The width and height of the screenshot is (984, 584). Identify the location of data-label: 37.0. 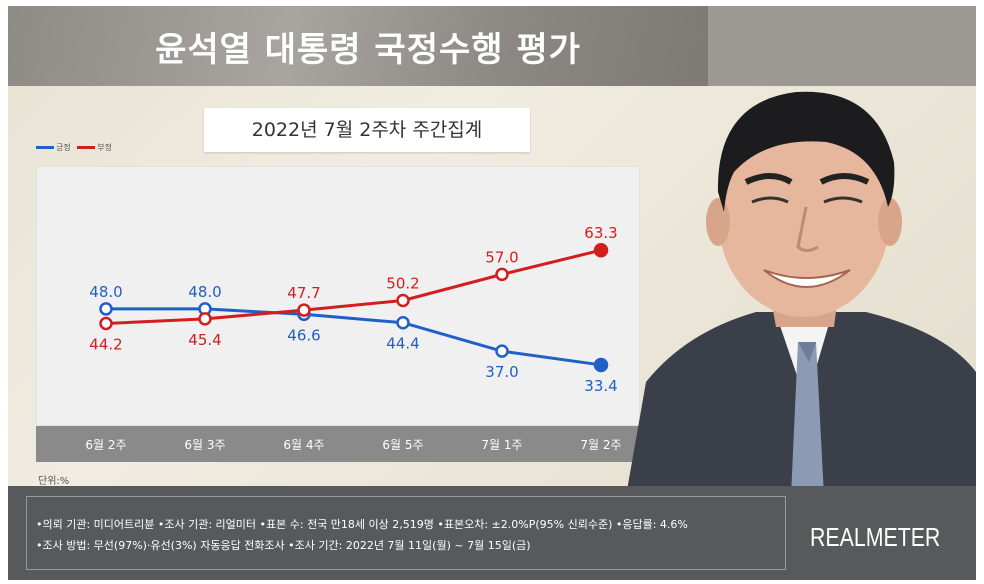
(501, 372).